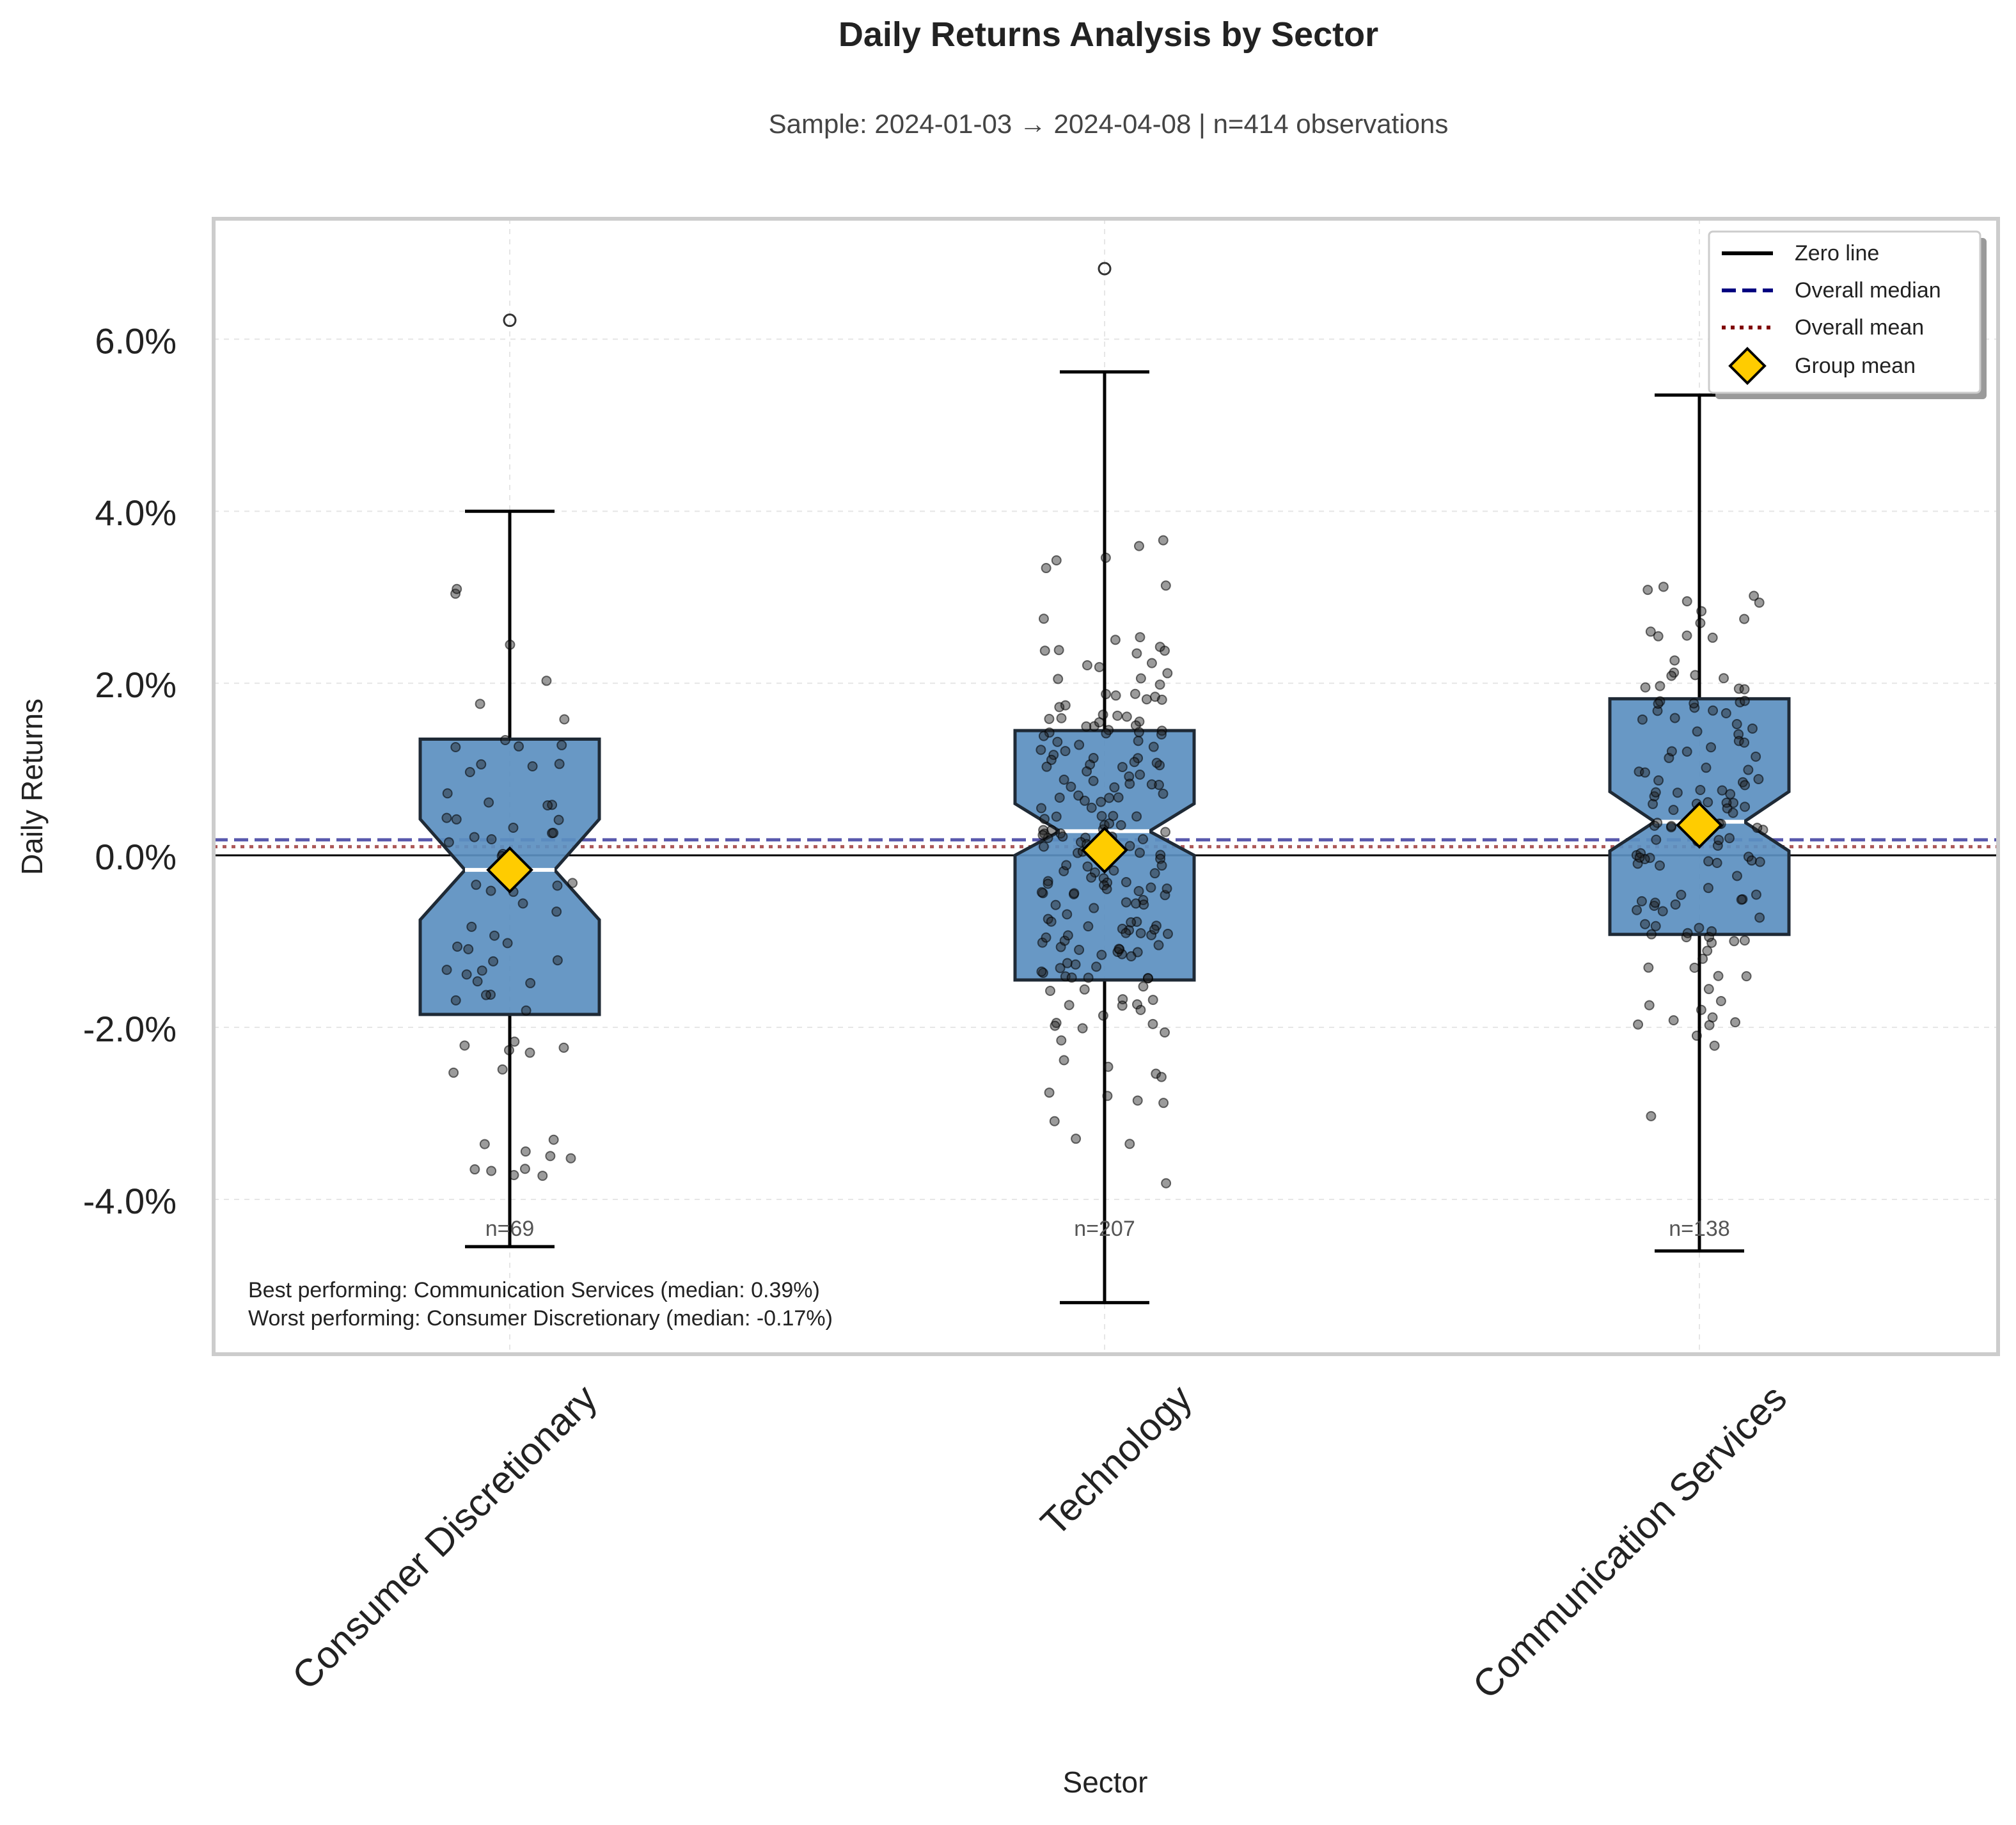 Image resolution: width=2016 pixels, height=1825 pixels. I want to click on x-axis-label: Sector, so click(1105, 1782).